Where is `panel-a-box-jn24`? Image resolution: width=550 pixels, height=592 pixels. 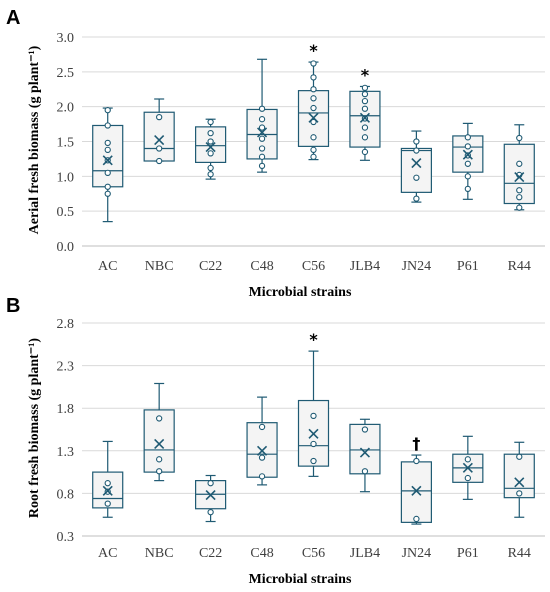
panel-a-box-jn24 is located at coordinates (416, 166).